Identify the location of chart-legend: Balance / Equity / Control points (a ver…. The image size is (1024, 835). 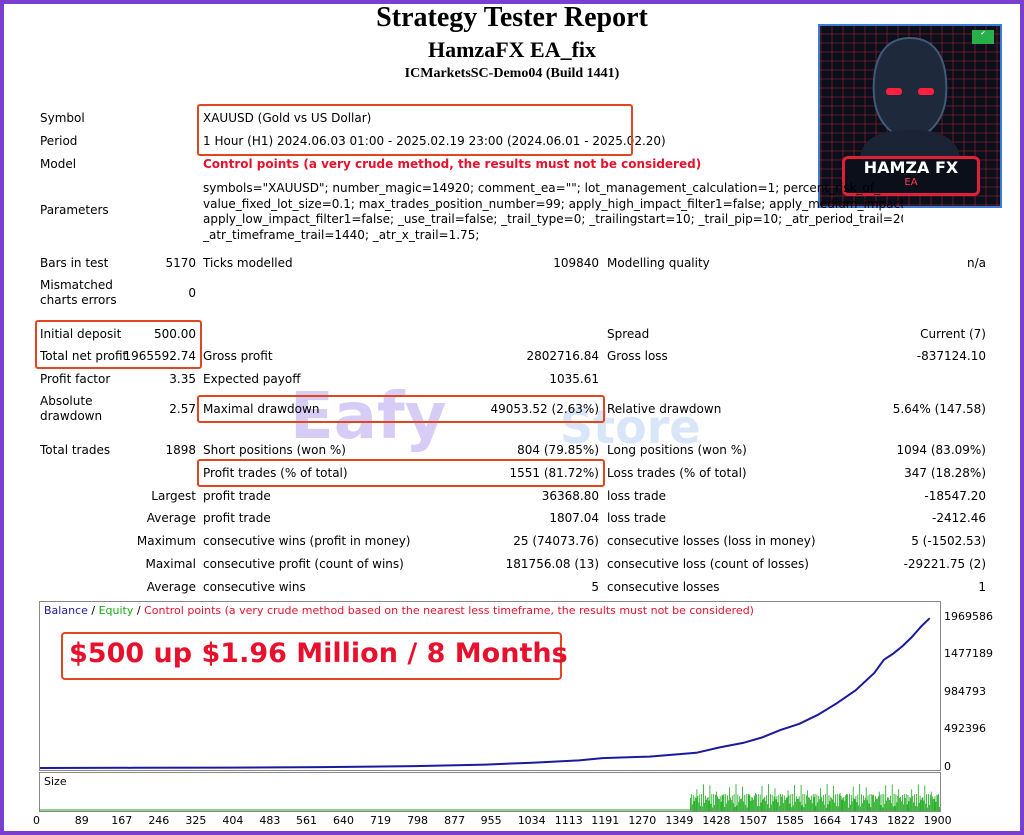
(399, 610).